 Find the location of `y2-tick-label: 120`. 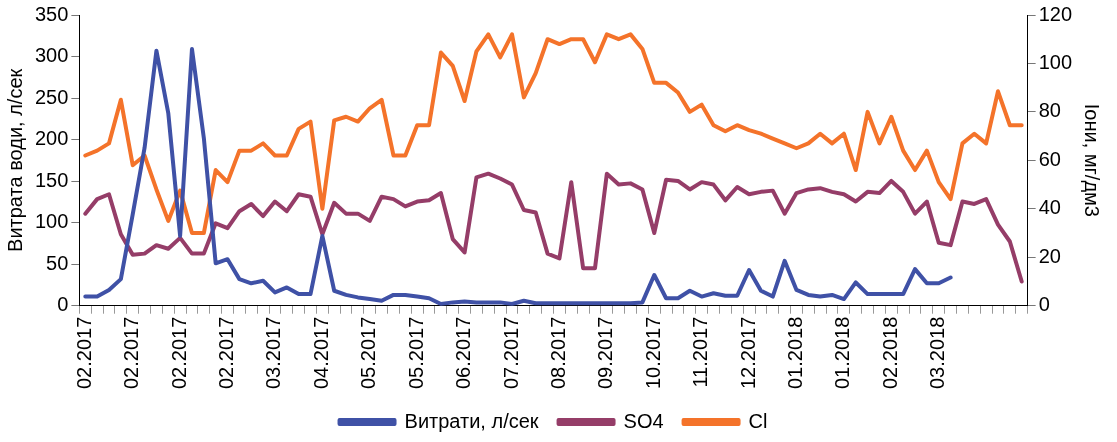

y2-tick-label: 120 is located at coordinates (1055, 13).